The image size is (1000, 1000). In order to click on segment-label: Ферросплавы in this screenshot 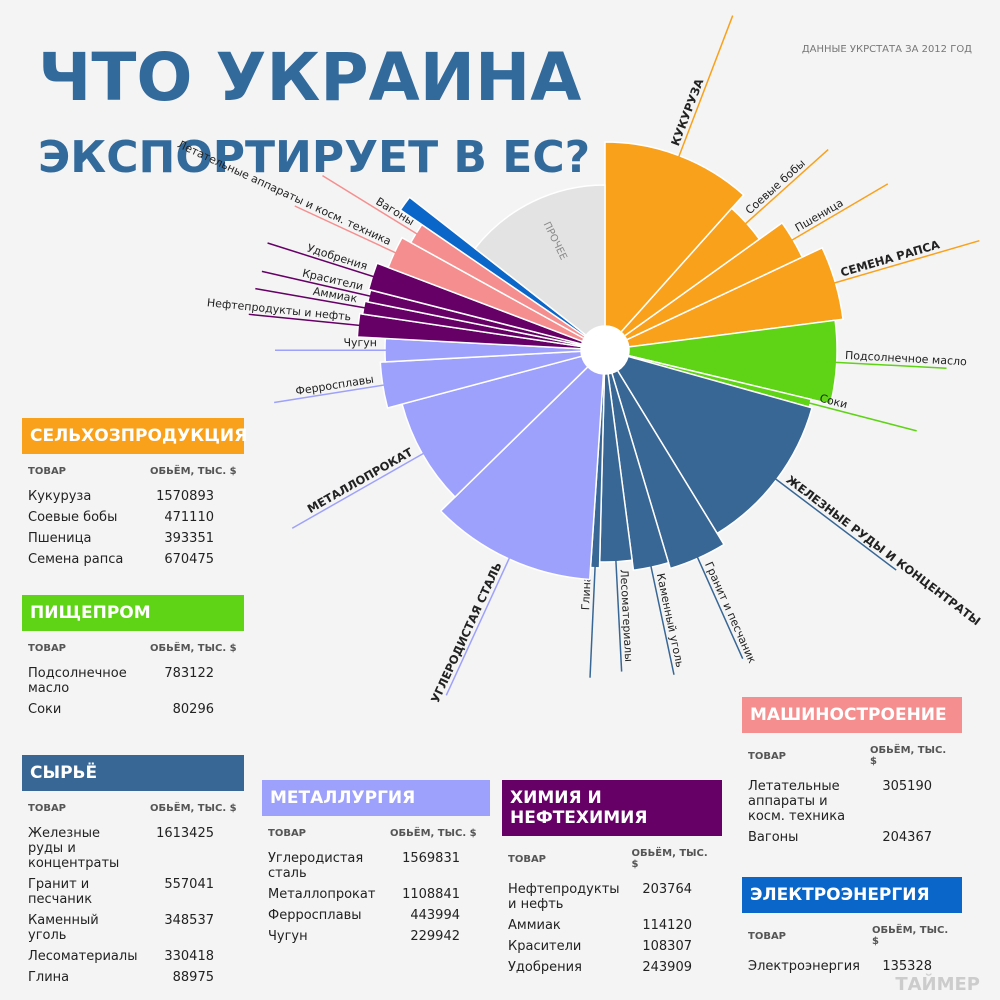, I will do `click(335, 385)`.